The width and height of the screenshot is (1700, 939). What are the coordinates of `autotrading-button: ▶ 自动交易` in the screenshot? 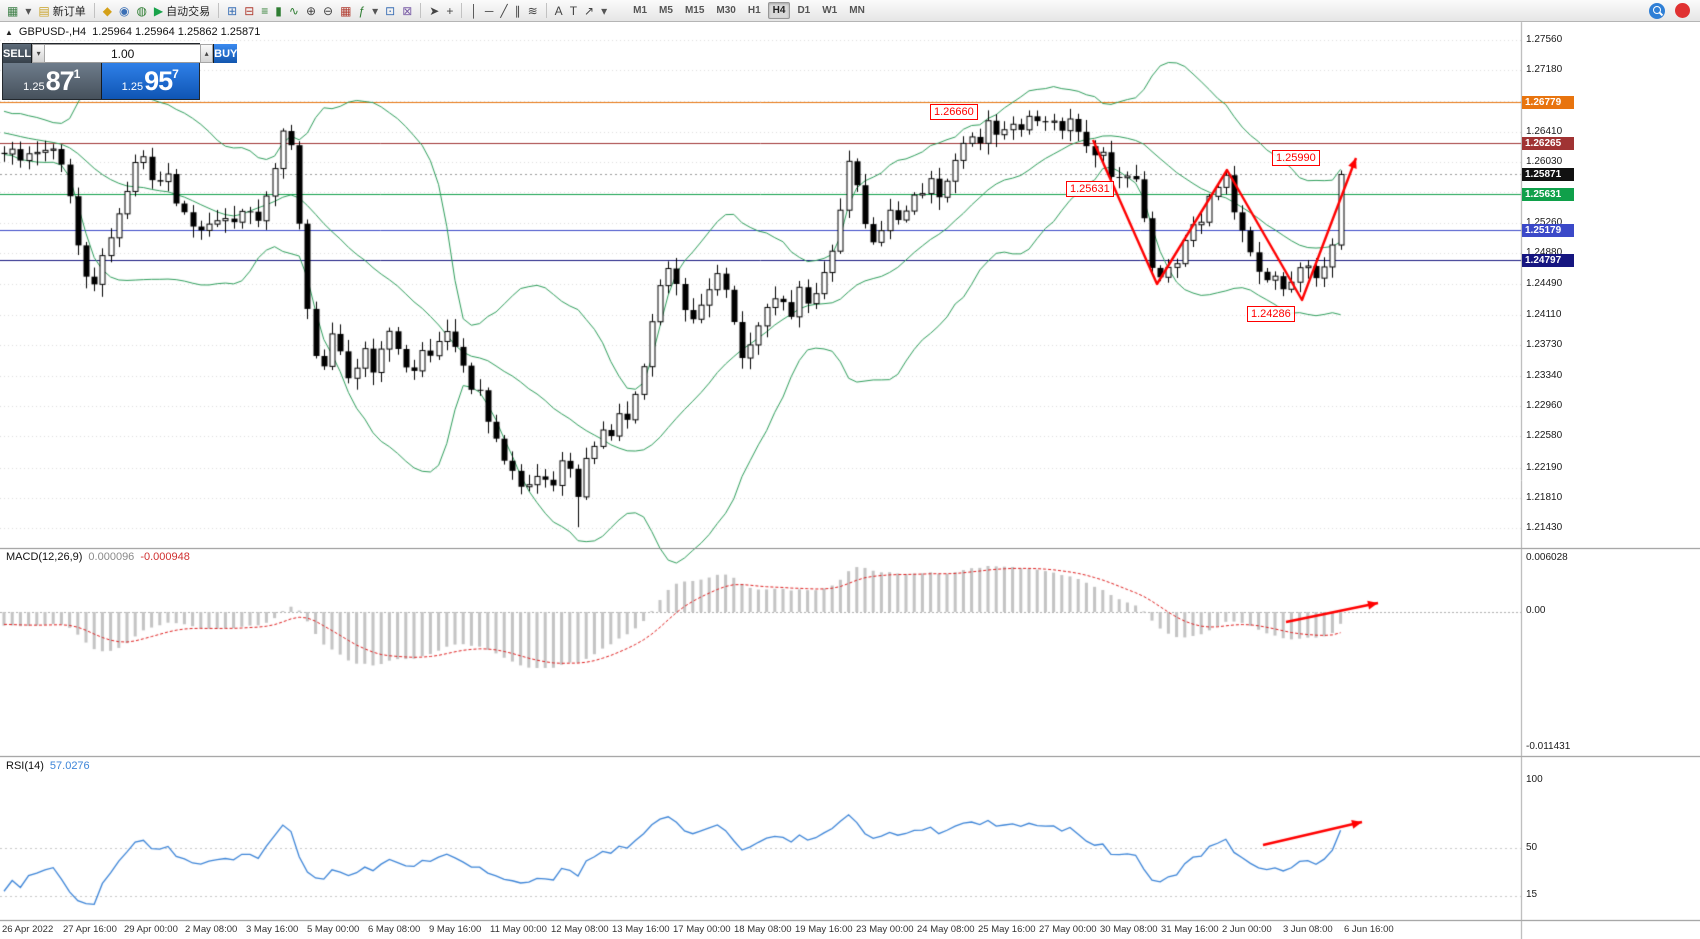 It's located at (182, 11).